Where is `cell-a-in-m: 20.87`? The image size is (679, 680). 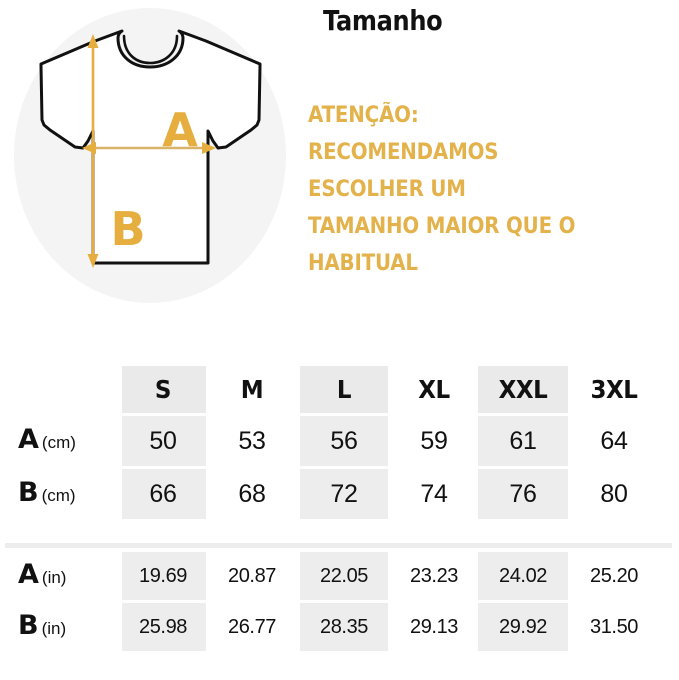 cell-a-in-m: 20.87 is located at coordinates (252, 576).